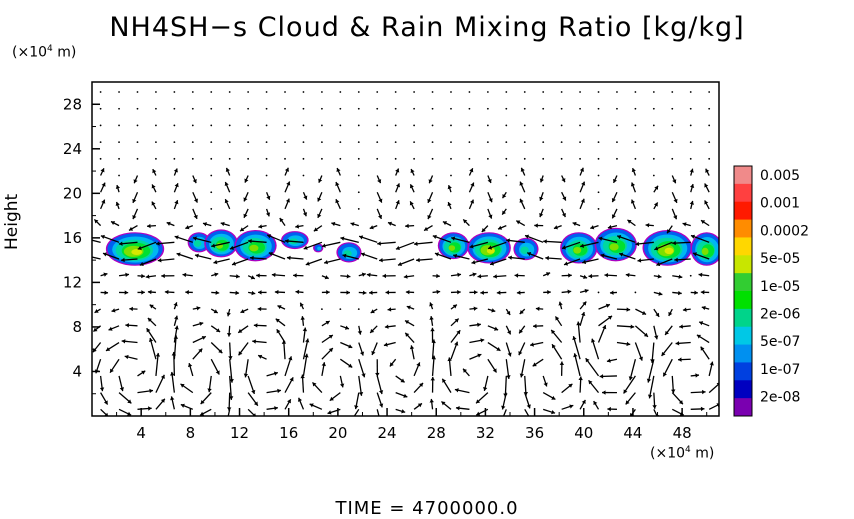 This screenshot has height=519, width=854. Describe the element at coordinates (141, 433) in the screenshot. I see `x-tick-label: 4` at that location.